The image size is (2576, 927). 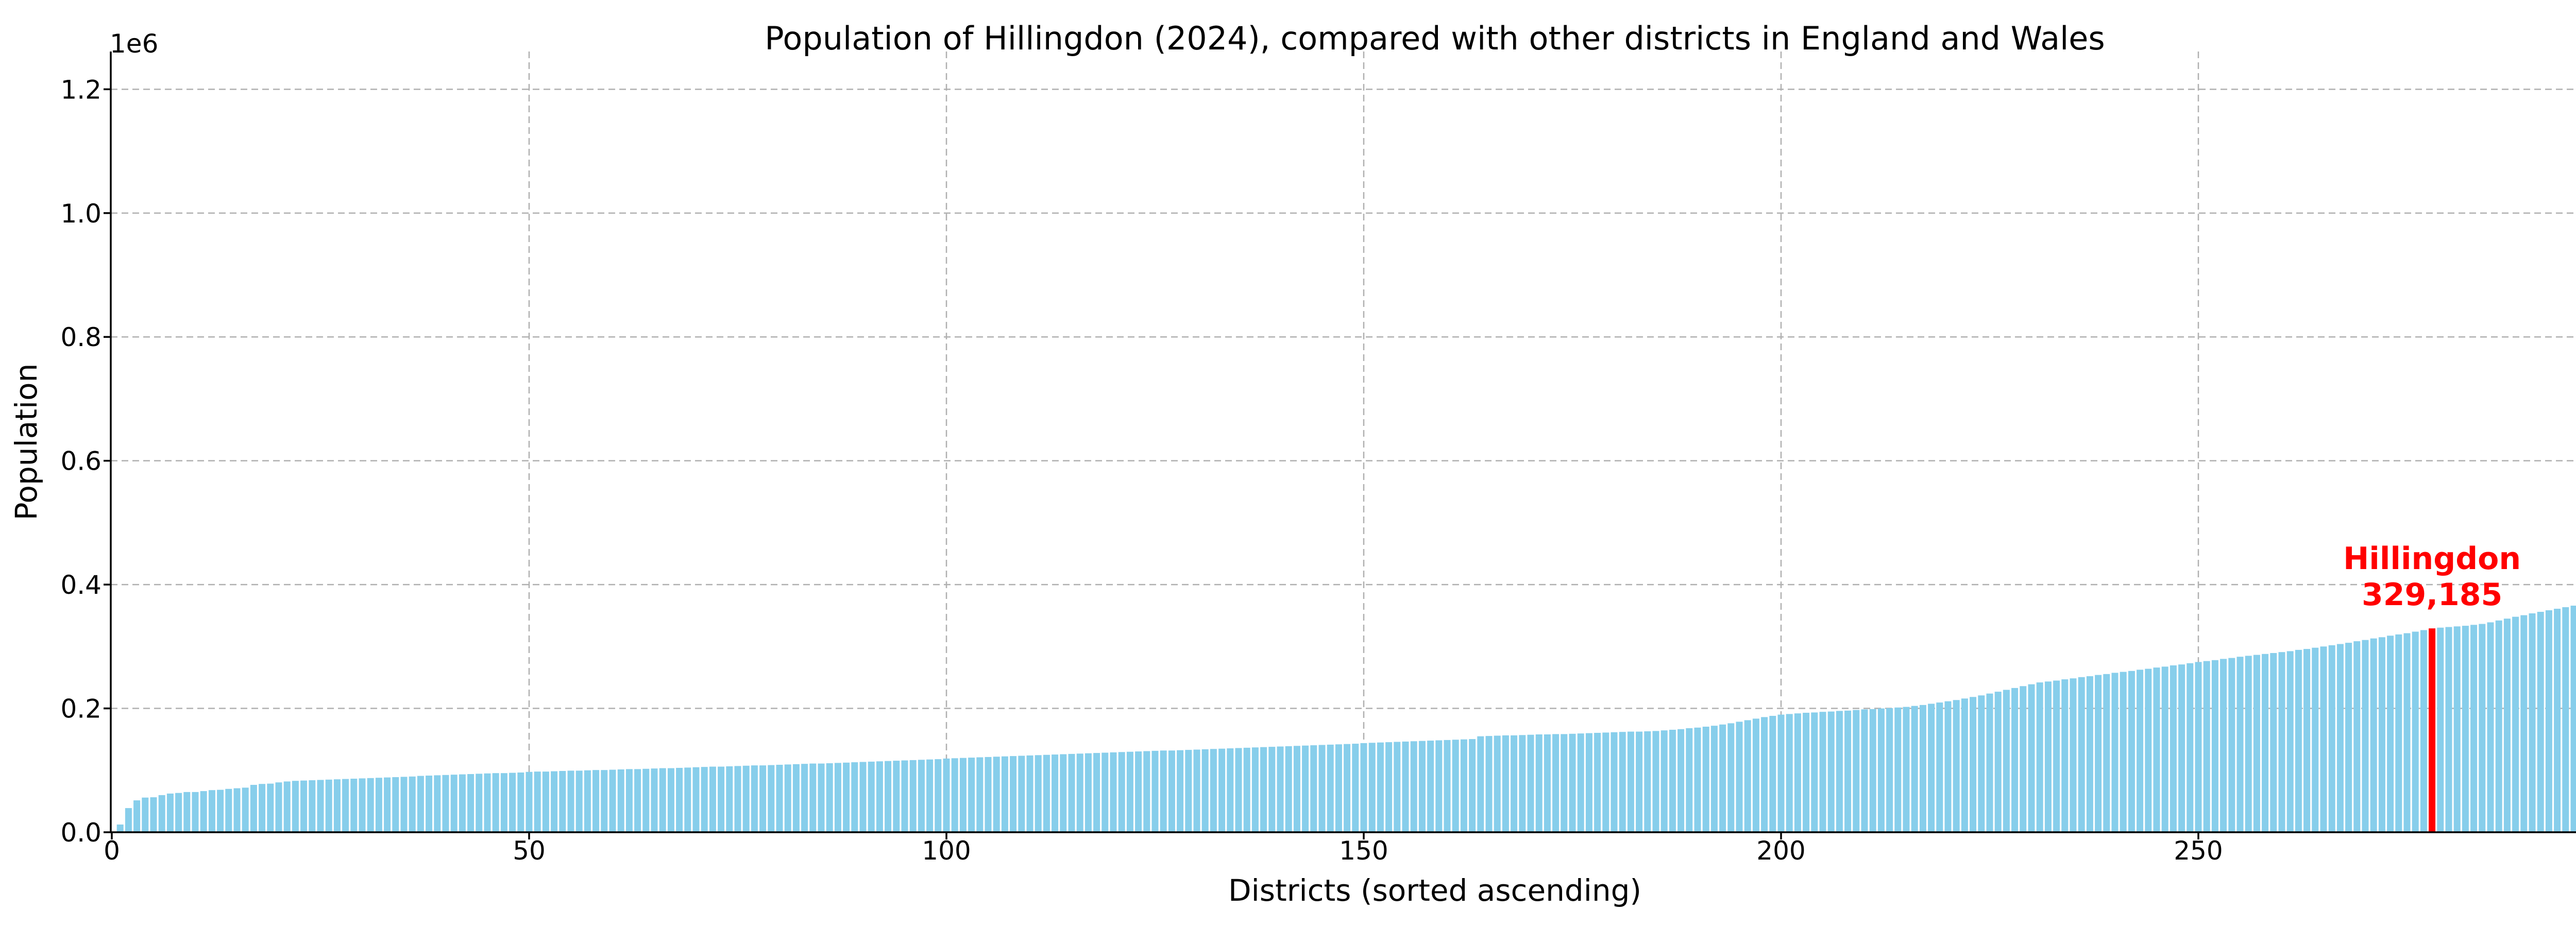 What do you see at coordinates (80, 709) in the screenshot?
I see `y-tick-label: 0.2` at bounding box center [80, 709].